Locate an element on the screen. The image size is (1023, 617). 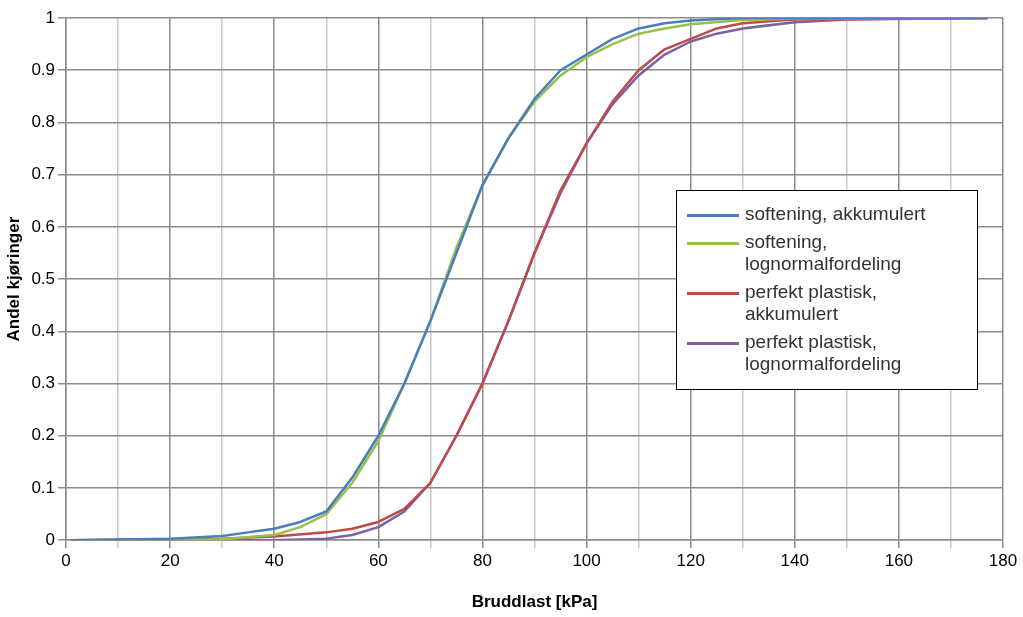
x-axis-title: Bruddlast [kPa] is located at coordinates (534, 602).